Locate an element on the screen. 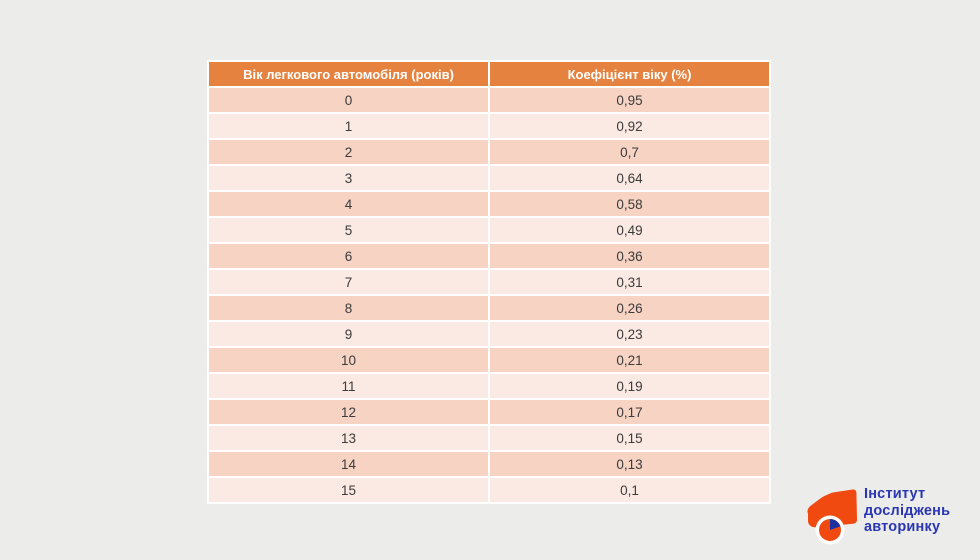  cell-car-age: 8 is located at coordinates (348, 308).